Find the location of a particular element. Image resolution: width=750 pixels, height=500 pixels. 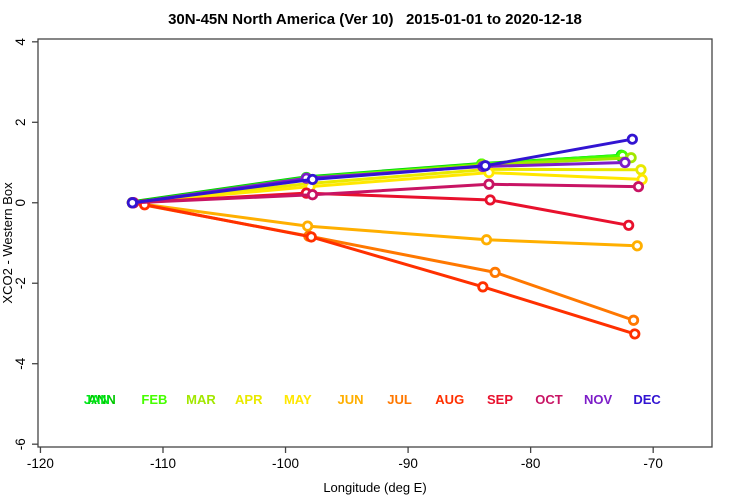

x-tick-label: -120 is located at coordinates (40, 463).